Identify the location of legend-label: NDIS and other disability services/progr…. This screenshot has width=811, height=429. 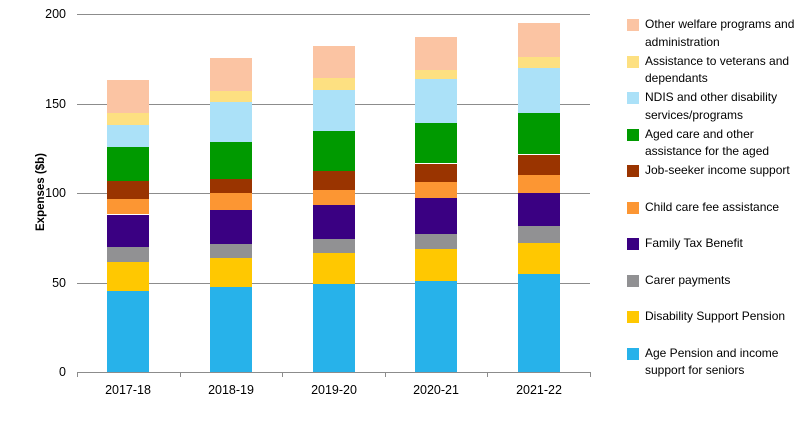
(711, 106).